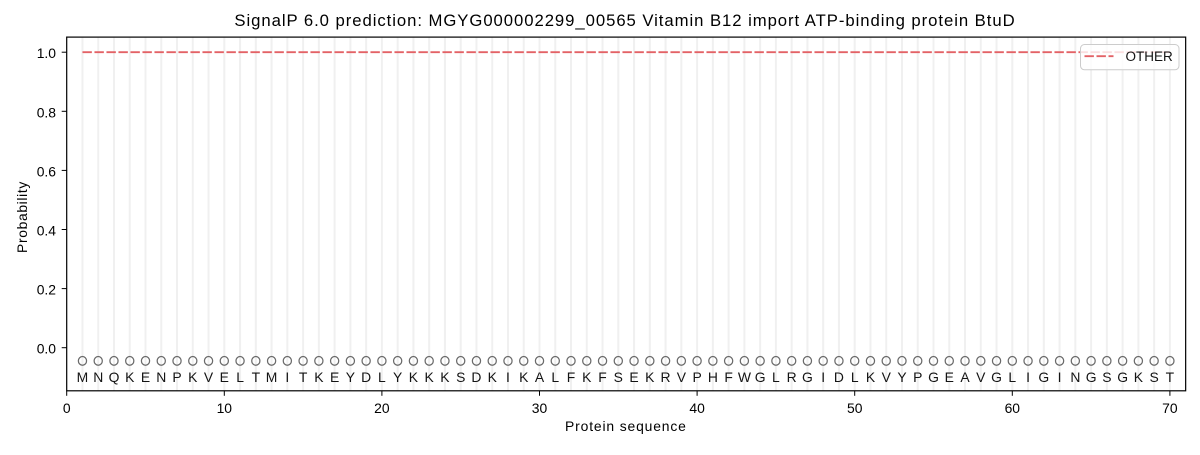  What do you see at coordinates (114, 377) in the screenshot?
I see `svg-text: Q` at bounding box center [114, 377].